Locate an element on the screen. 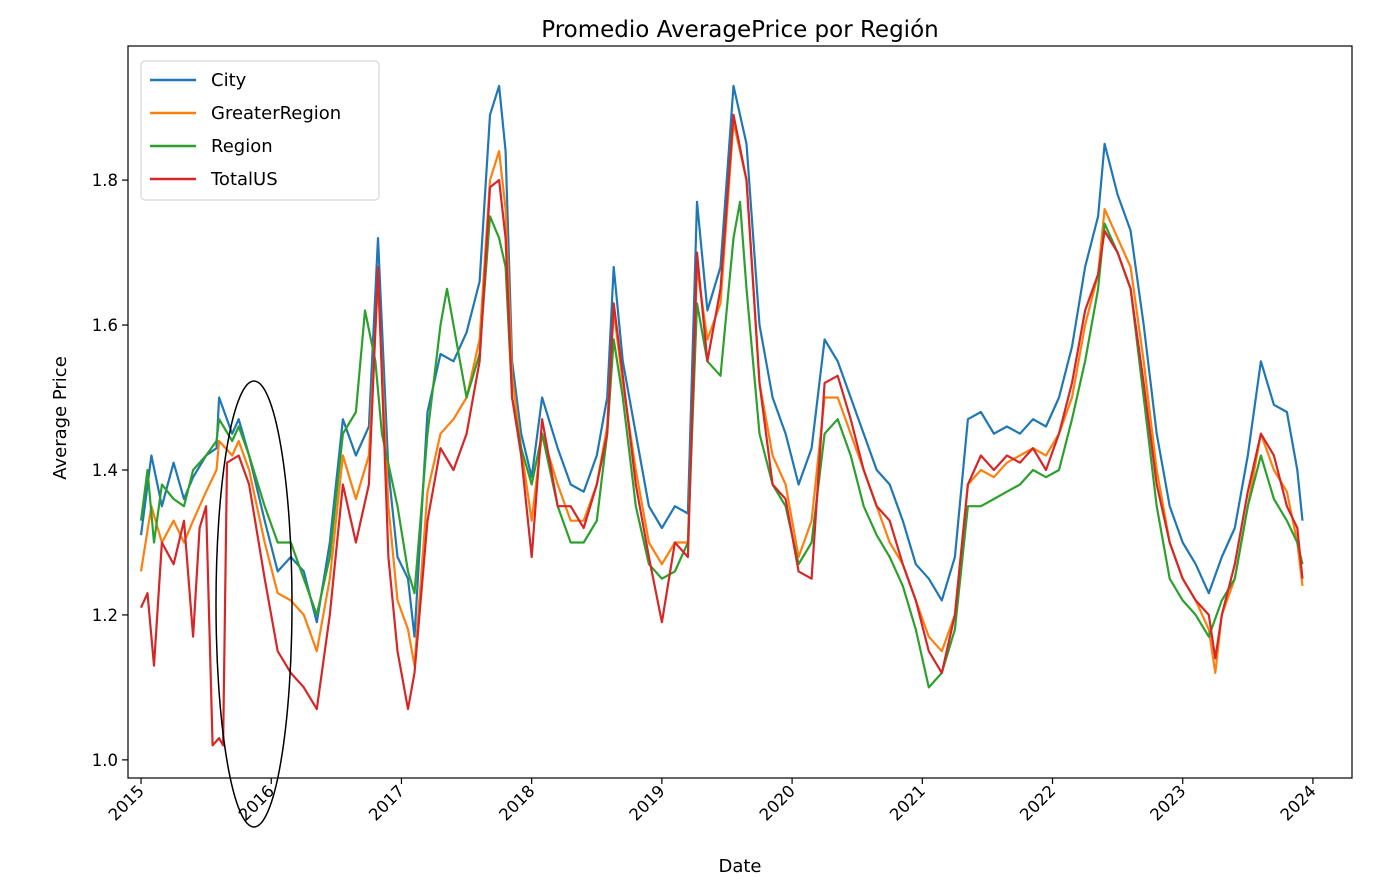  x-axis-ticks: 2015 2016 2017 2018 2019 2020 2021 2022 2023 2024 is located at coordinates (712, 801).